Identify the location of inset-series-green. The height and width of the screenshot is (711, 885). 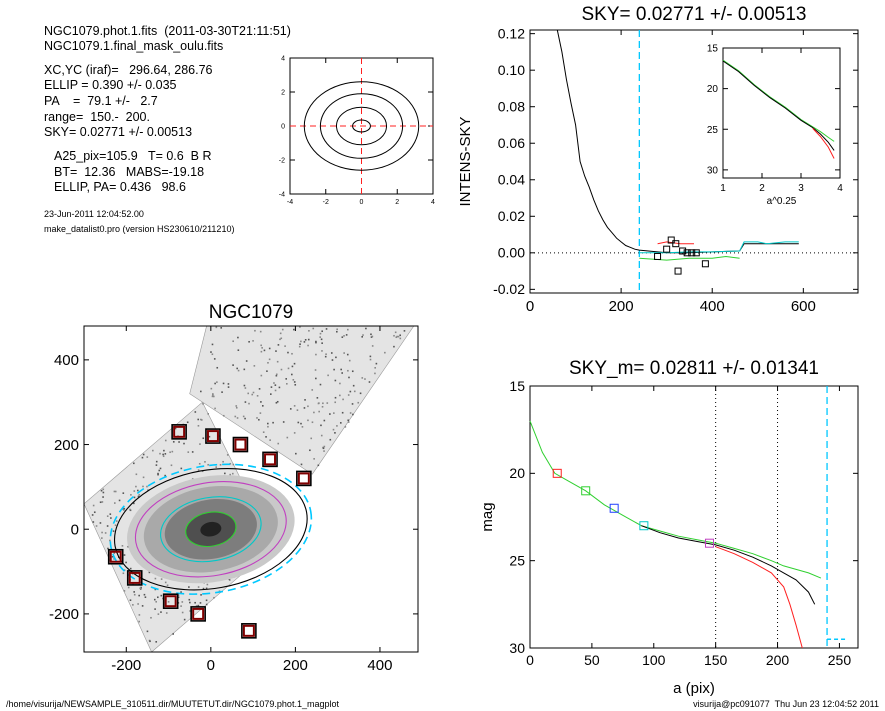
(778, 100).